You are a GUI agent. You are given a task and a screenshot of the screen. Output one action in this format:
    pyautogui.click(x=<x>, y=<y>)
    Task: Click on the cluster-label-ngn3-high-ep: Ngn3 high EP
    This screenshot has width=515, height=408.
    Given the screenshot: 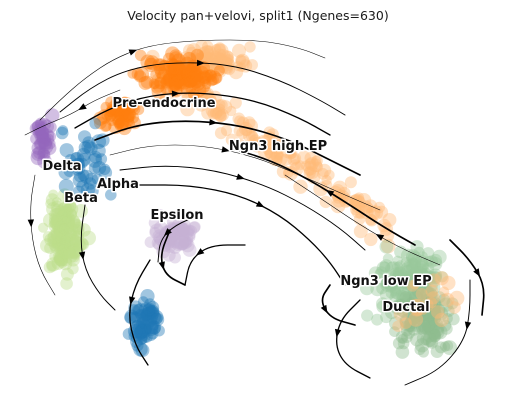 What is the action you would take?
    pyautogui.click(x=278, y=146)
    